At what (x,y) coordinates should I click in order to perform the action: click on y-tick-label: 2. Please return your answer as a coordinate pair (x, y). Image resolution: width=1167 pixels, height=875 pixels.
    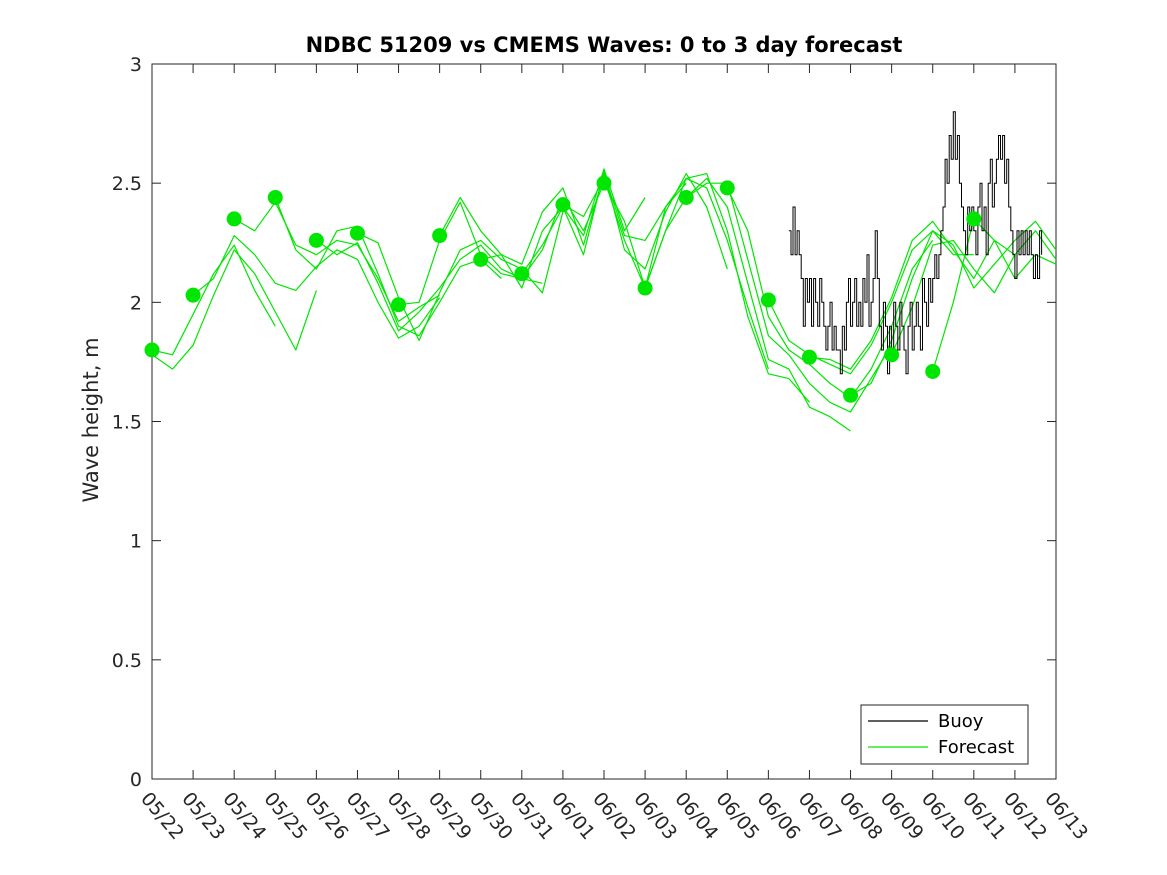
    Looking at the image, I should click on (136, 303).